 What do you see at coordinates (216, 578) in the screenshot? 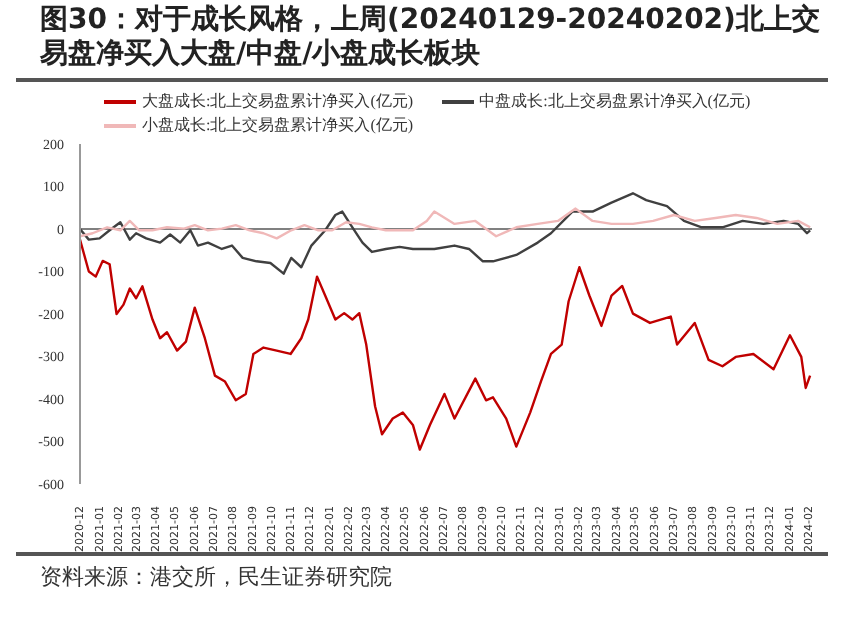
I see `text: 资料来源：港交所，民生证券研究院` at bounding box center [216, 578].